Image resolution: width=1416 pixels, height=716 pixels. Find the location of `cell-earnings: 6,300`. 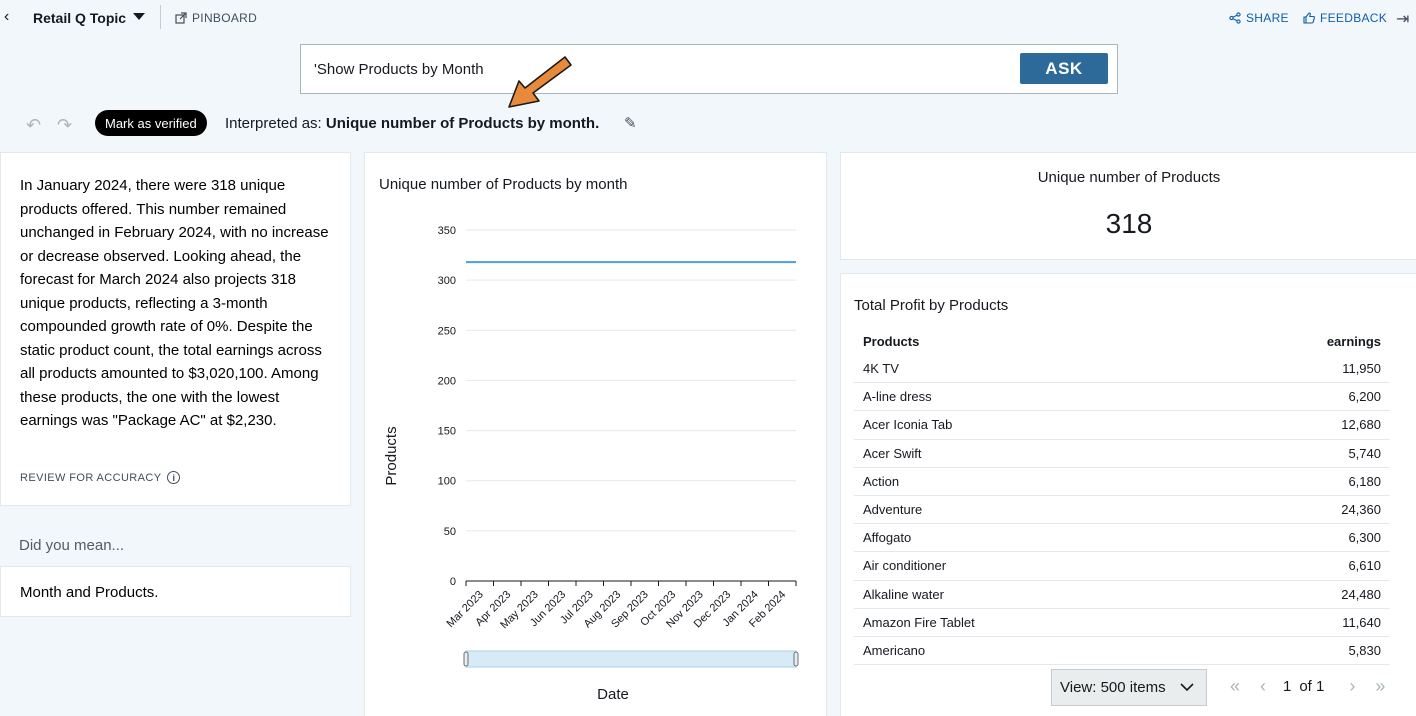

cell-earnings: 6,300 is located at coordinates (1364, 538).